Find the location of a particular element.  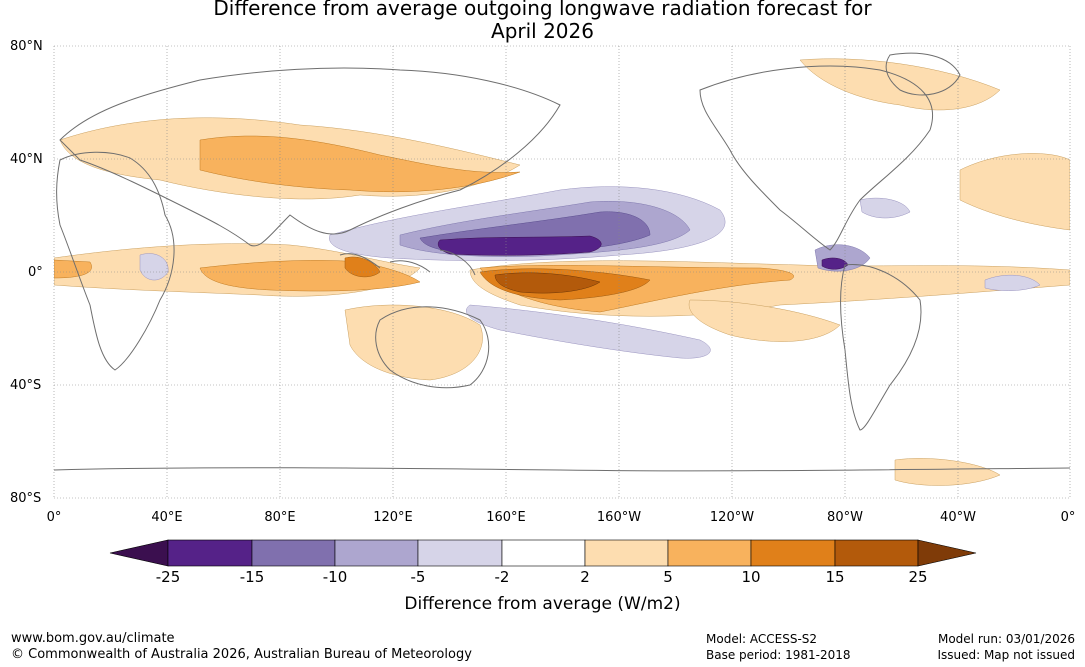

lon-label-160e: 160°E is located at coordinates (506, 517).